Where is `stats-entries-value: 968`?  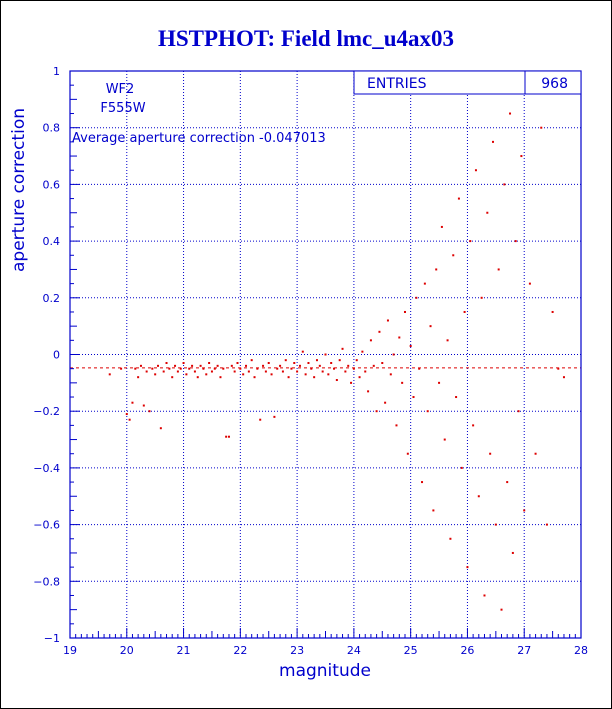
stats-entries-value: 968 is located at coordinates (554, 84).